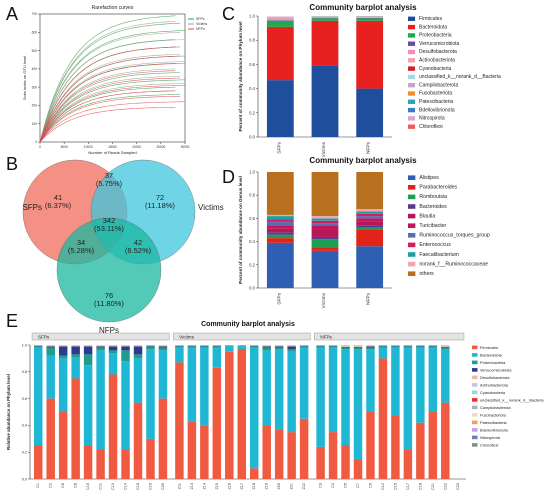  I want to click on legend-label: Campilobacterota, so click(495, 407).